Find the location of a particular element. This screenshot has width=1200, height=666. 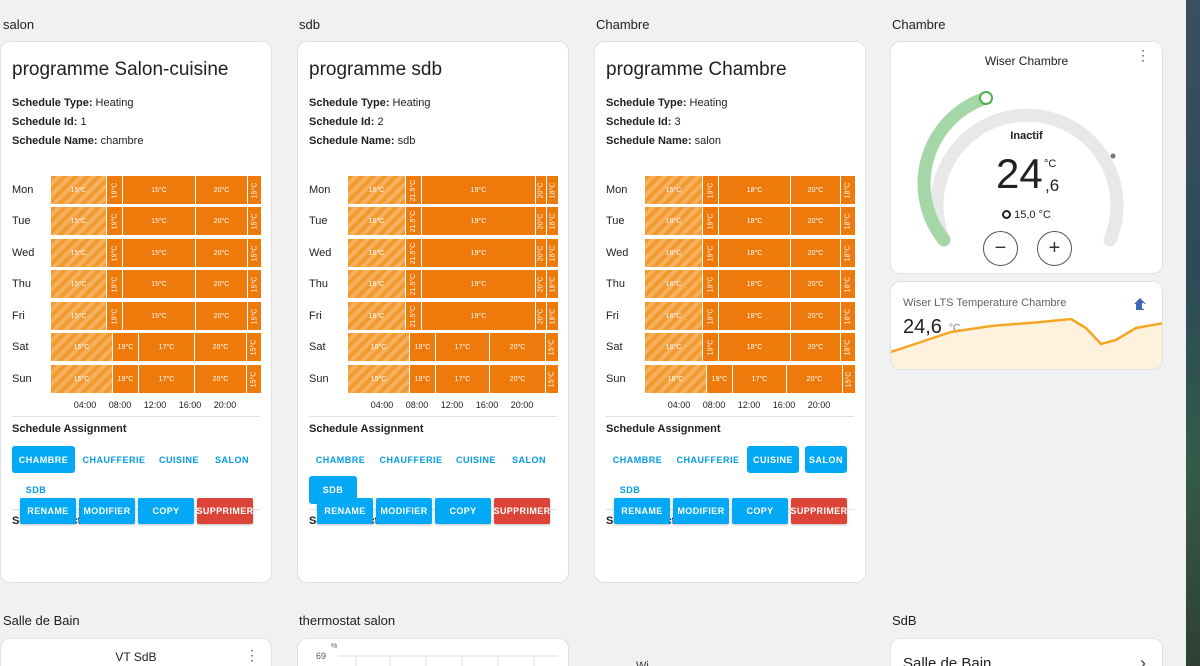

dial-handle-icon is located at coordinates (986, 98).